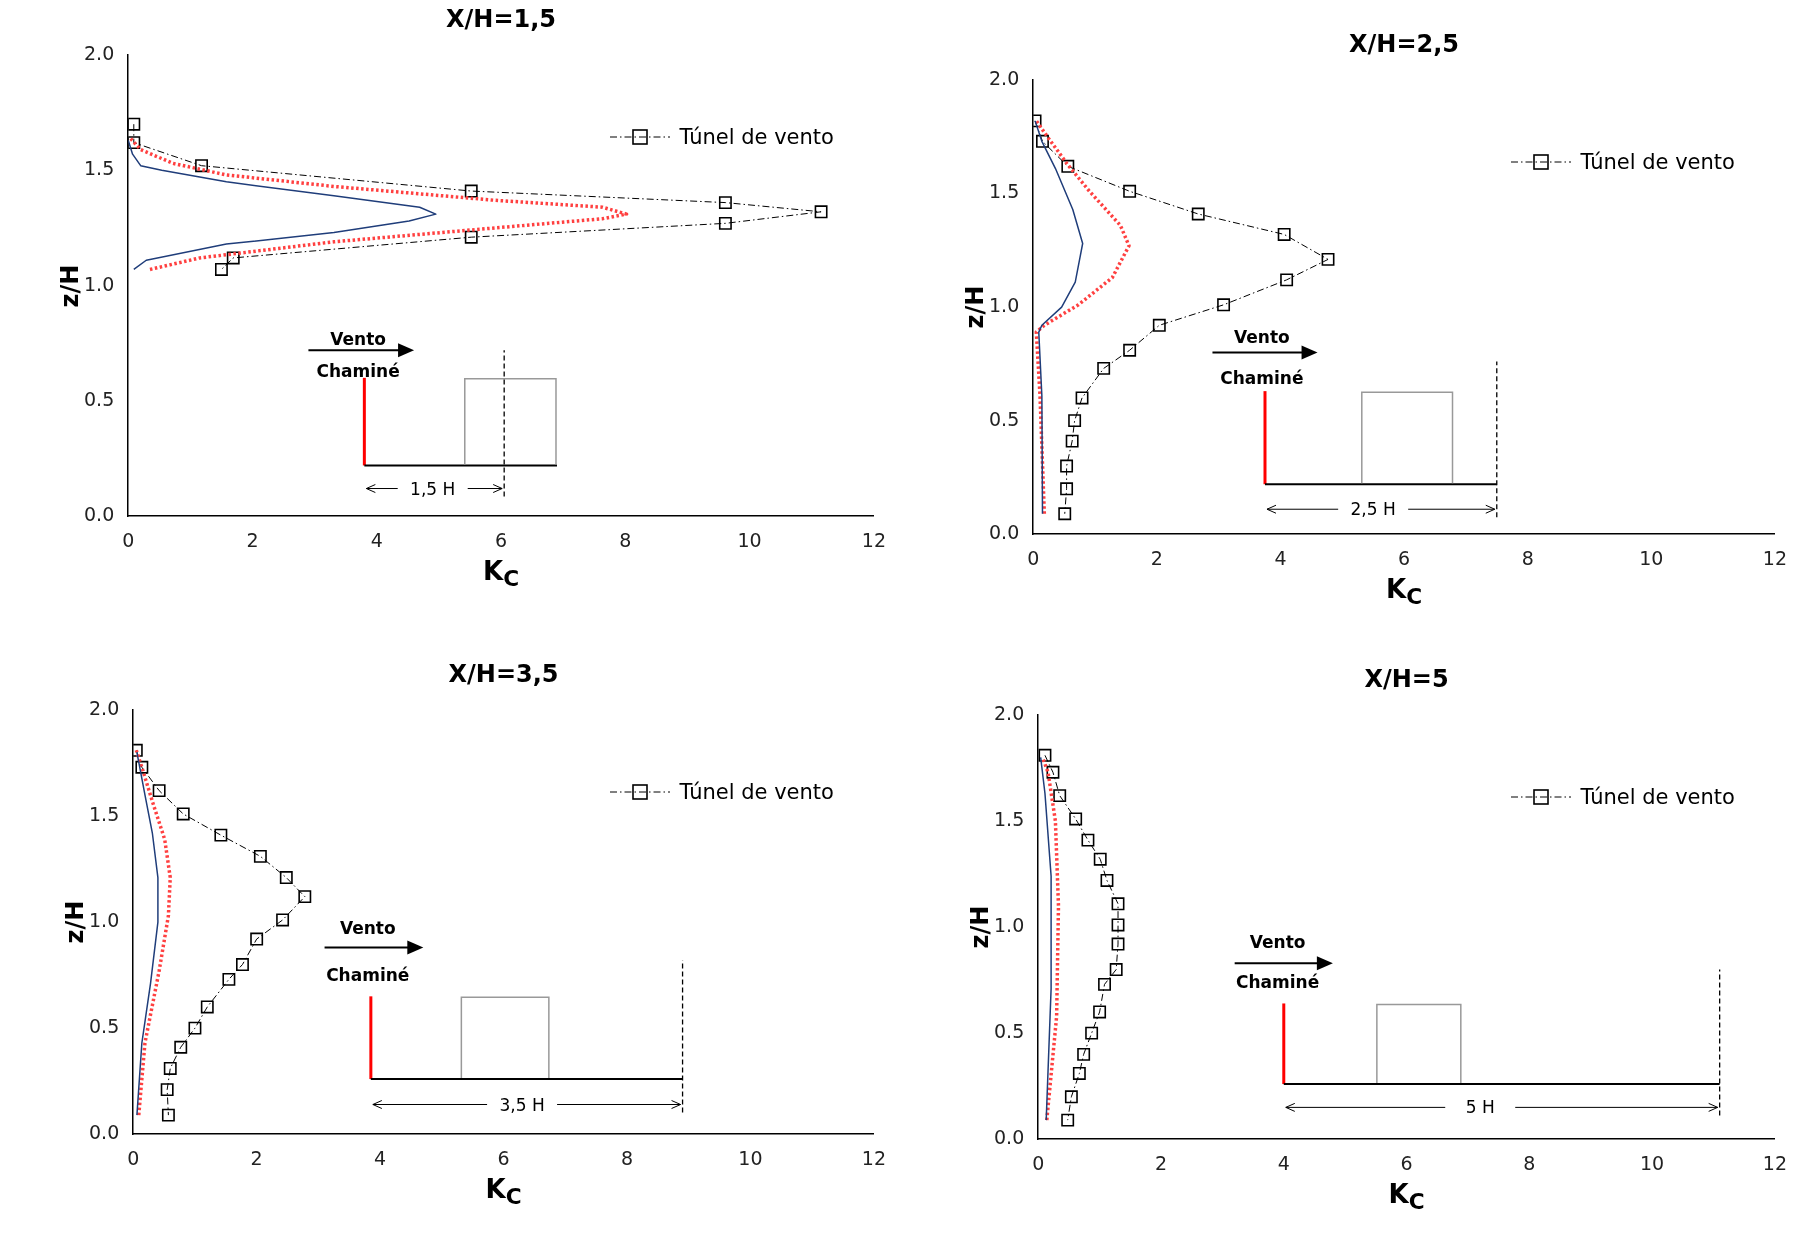 Image resolution: width=1801 pixels, height=1245 pixels. What do you see at coordinates (1033, 557) in the screenshot?
I see `x-tick-label: 0` at bounding box center [1033, 557].